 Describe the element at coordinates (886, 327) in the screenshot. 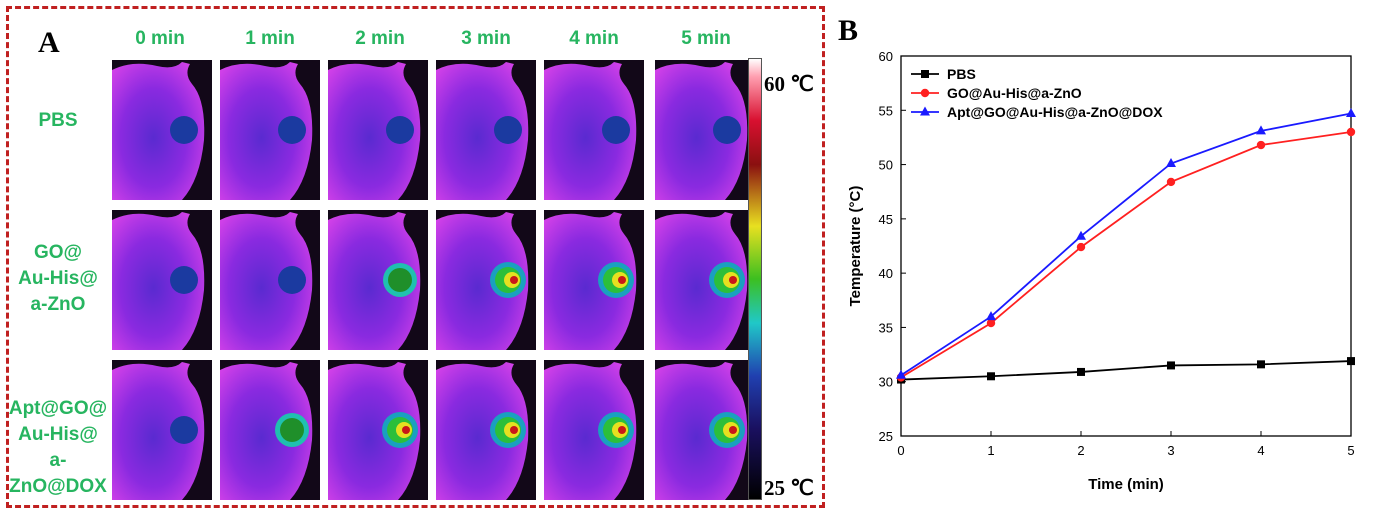

I see `y-tick-label: 35` at that location.